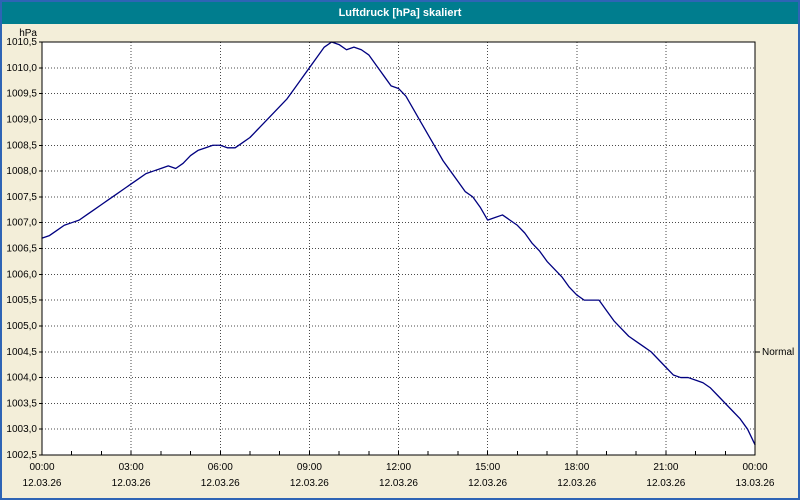 Image resolution: width=800 pixels, height=500 pixels. I want to click on x-tick-date-label: 13.03.26, so click(755, 483).